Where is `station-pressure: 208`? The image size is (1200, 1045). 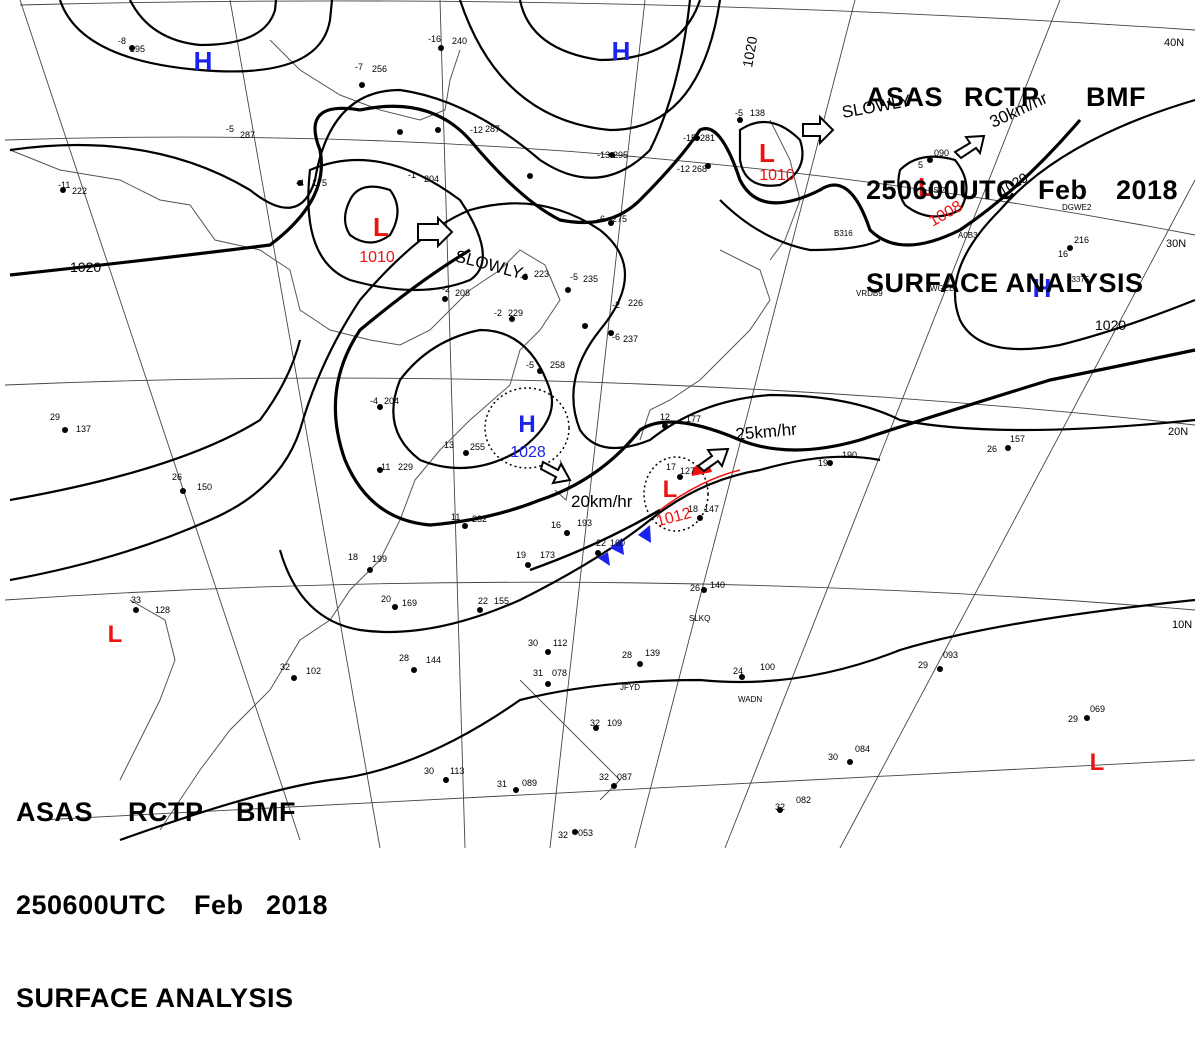 station-pressure: 208 is located at coordinates (462, 293).